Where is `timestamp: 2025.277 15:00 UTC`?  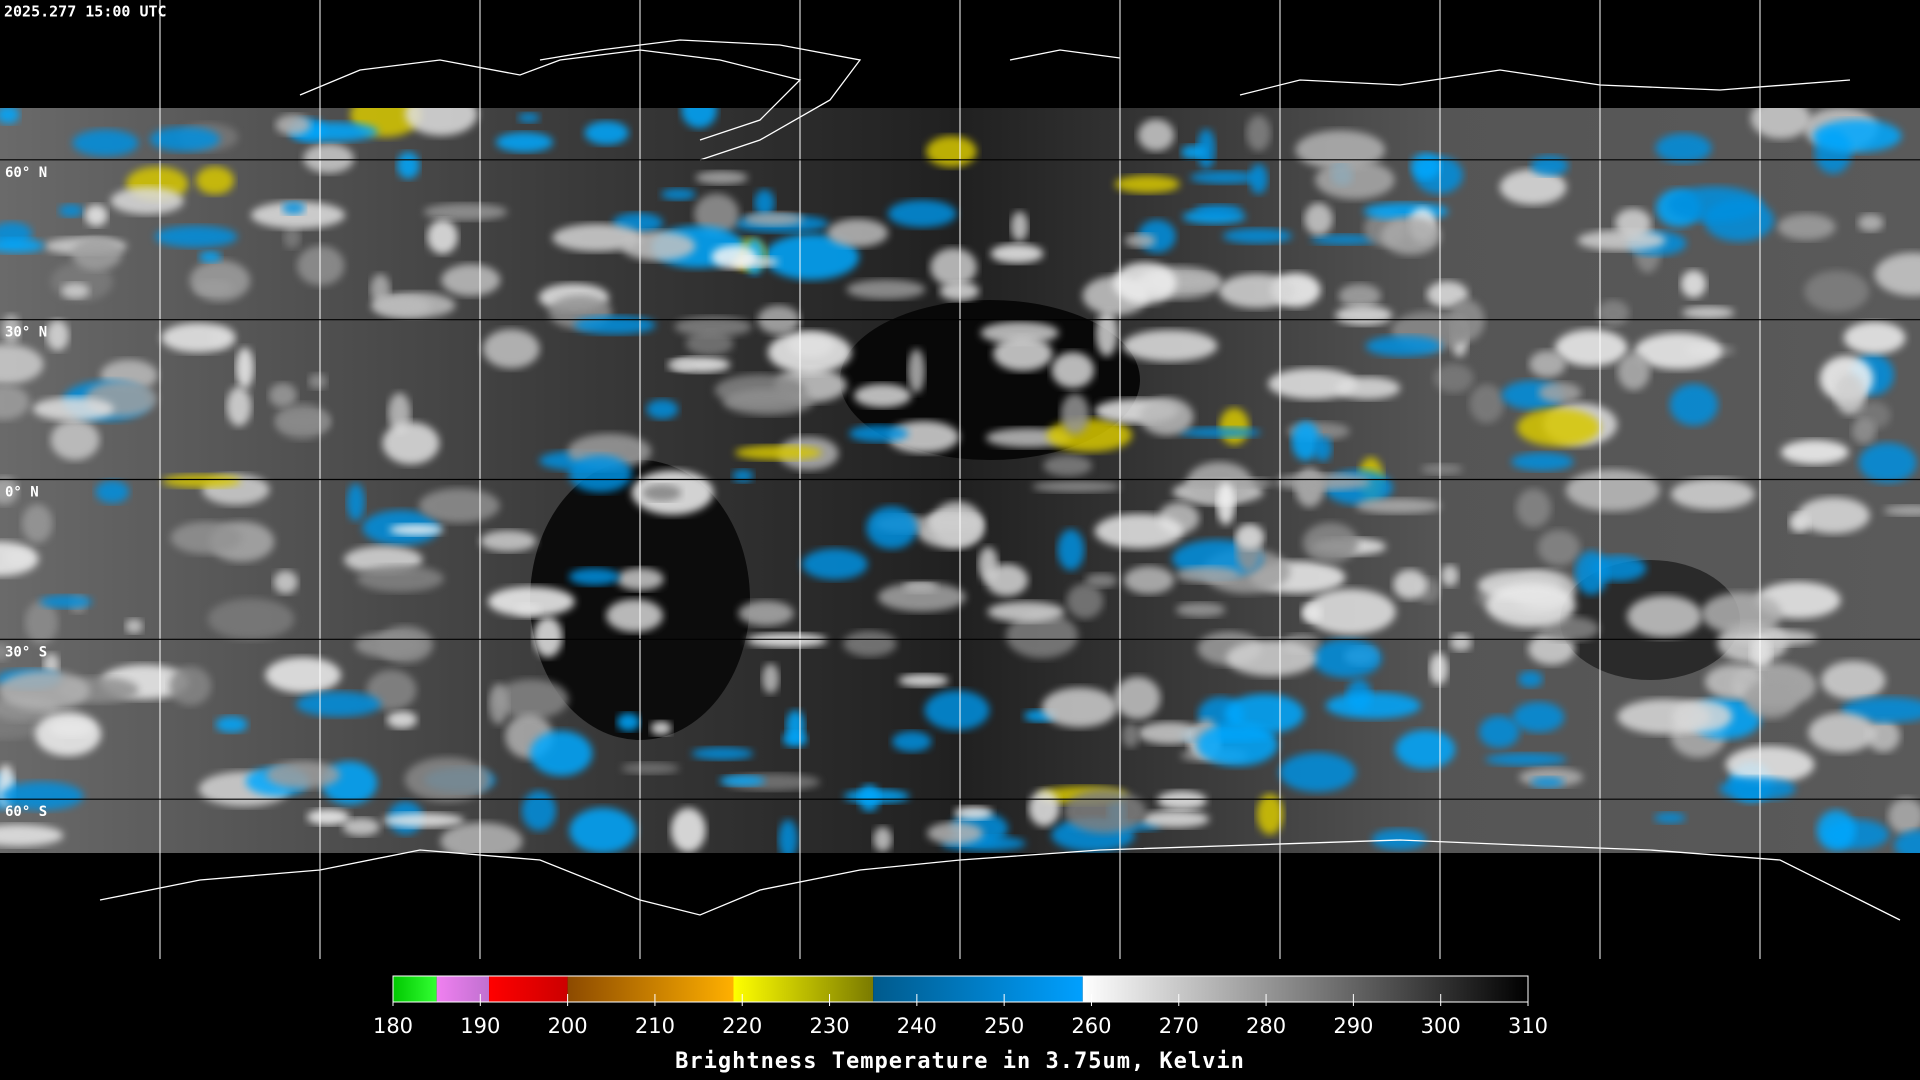 timestamp: 2025.277 15:00 UTC is located at coordinates (85, 12).